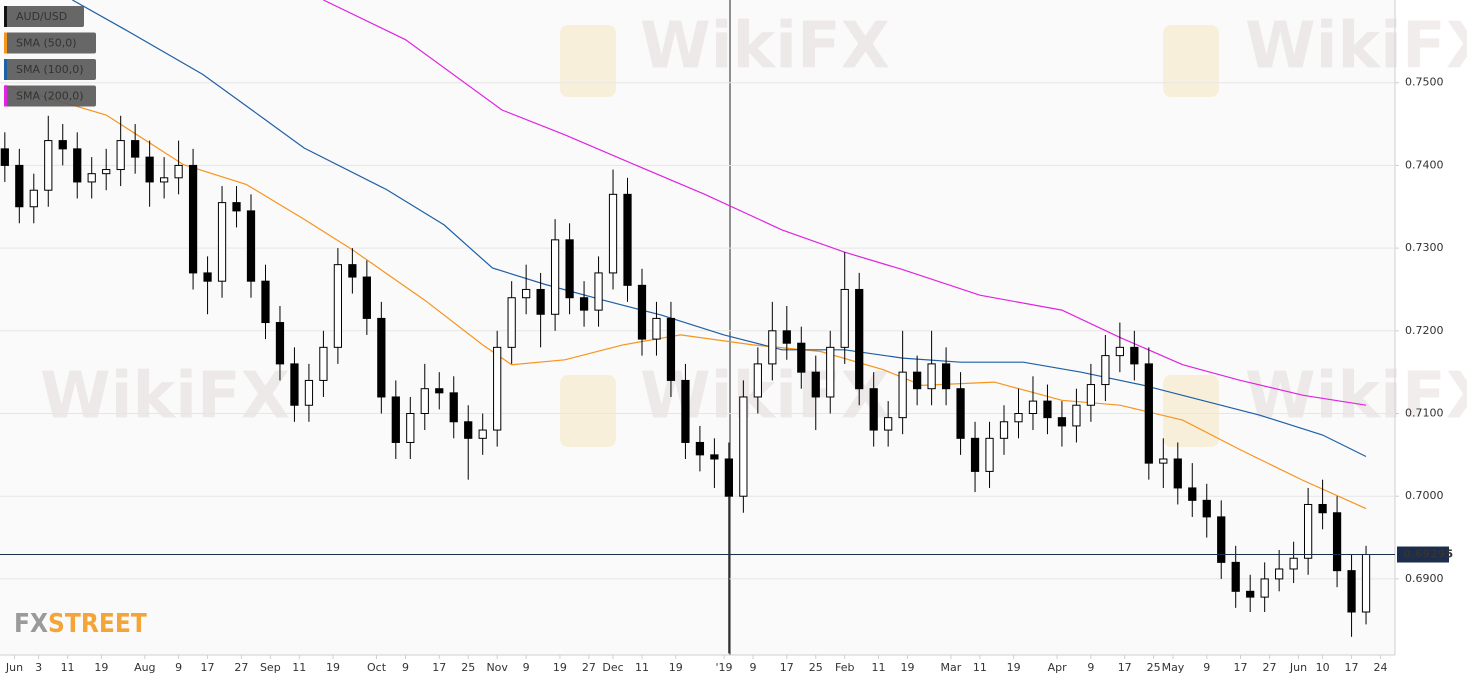  What do you see at coordinates (1428, 554) in the screenshot?
I see `last-price-label: 0.69295` at bounding box center [1428, 554].